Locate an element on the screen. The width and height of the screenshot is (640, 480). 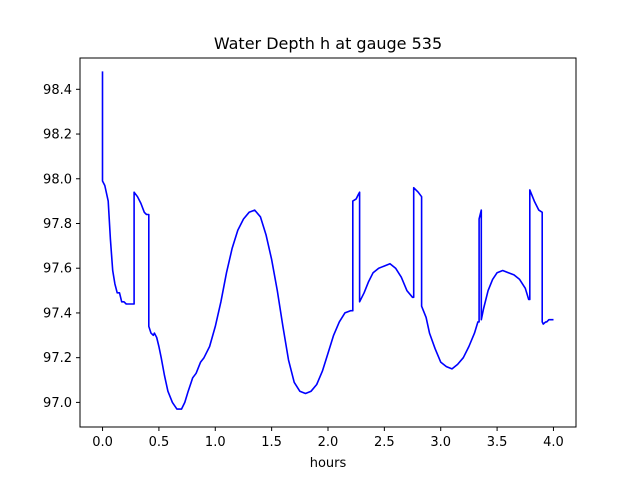
x-tick-label: 1.0 is located at coordinates (215, 442).